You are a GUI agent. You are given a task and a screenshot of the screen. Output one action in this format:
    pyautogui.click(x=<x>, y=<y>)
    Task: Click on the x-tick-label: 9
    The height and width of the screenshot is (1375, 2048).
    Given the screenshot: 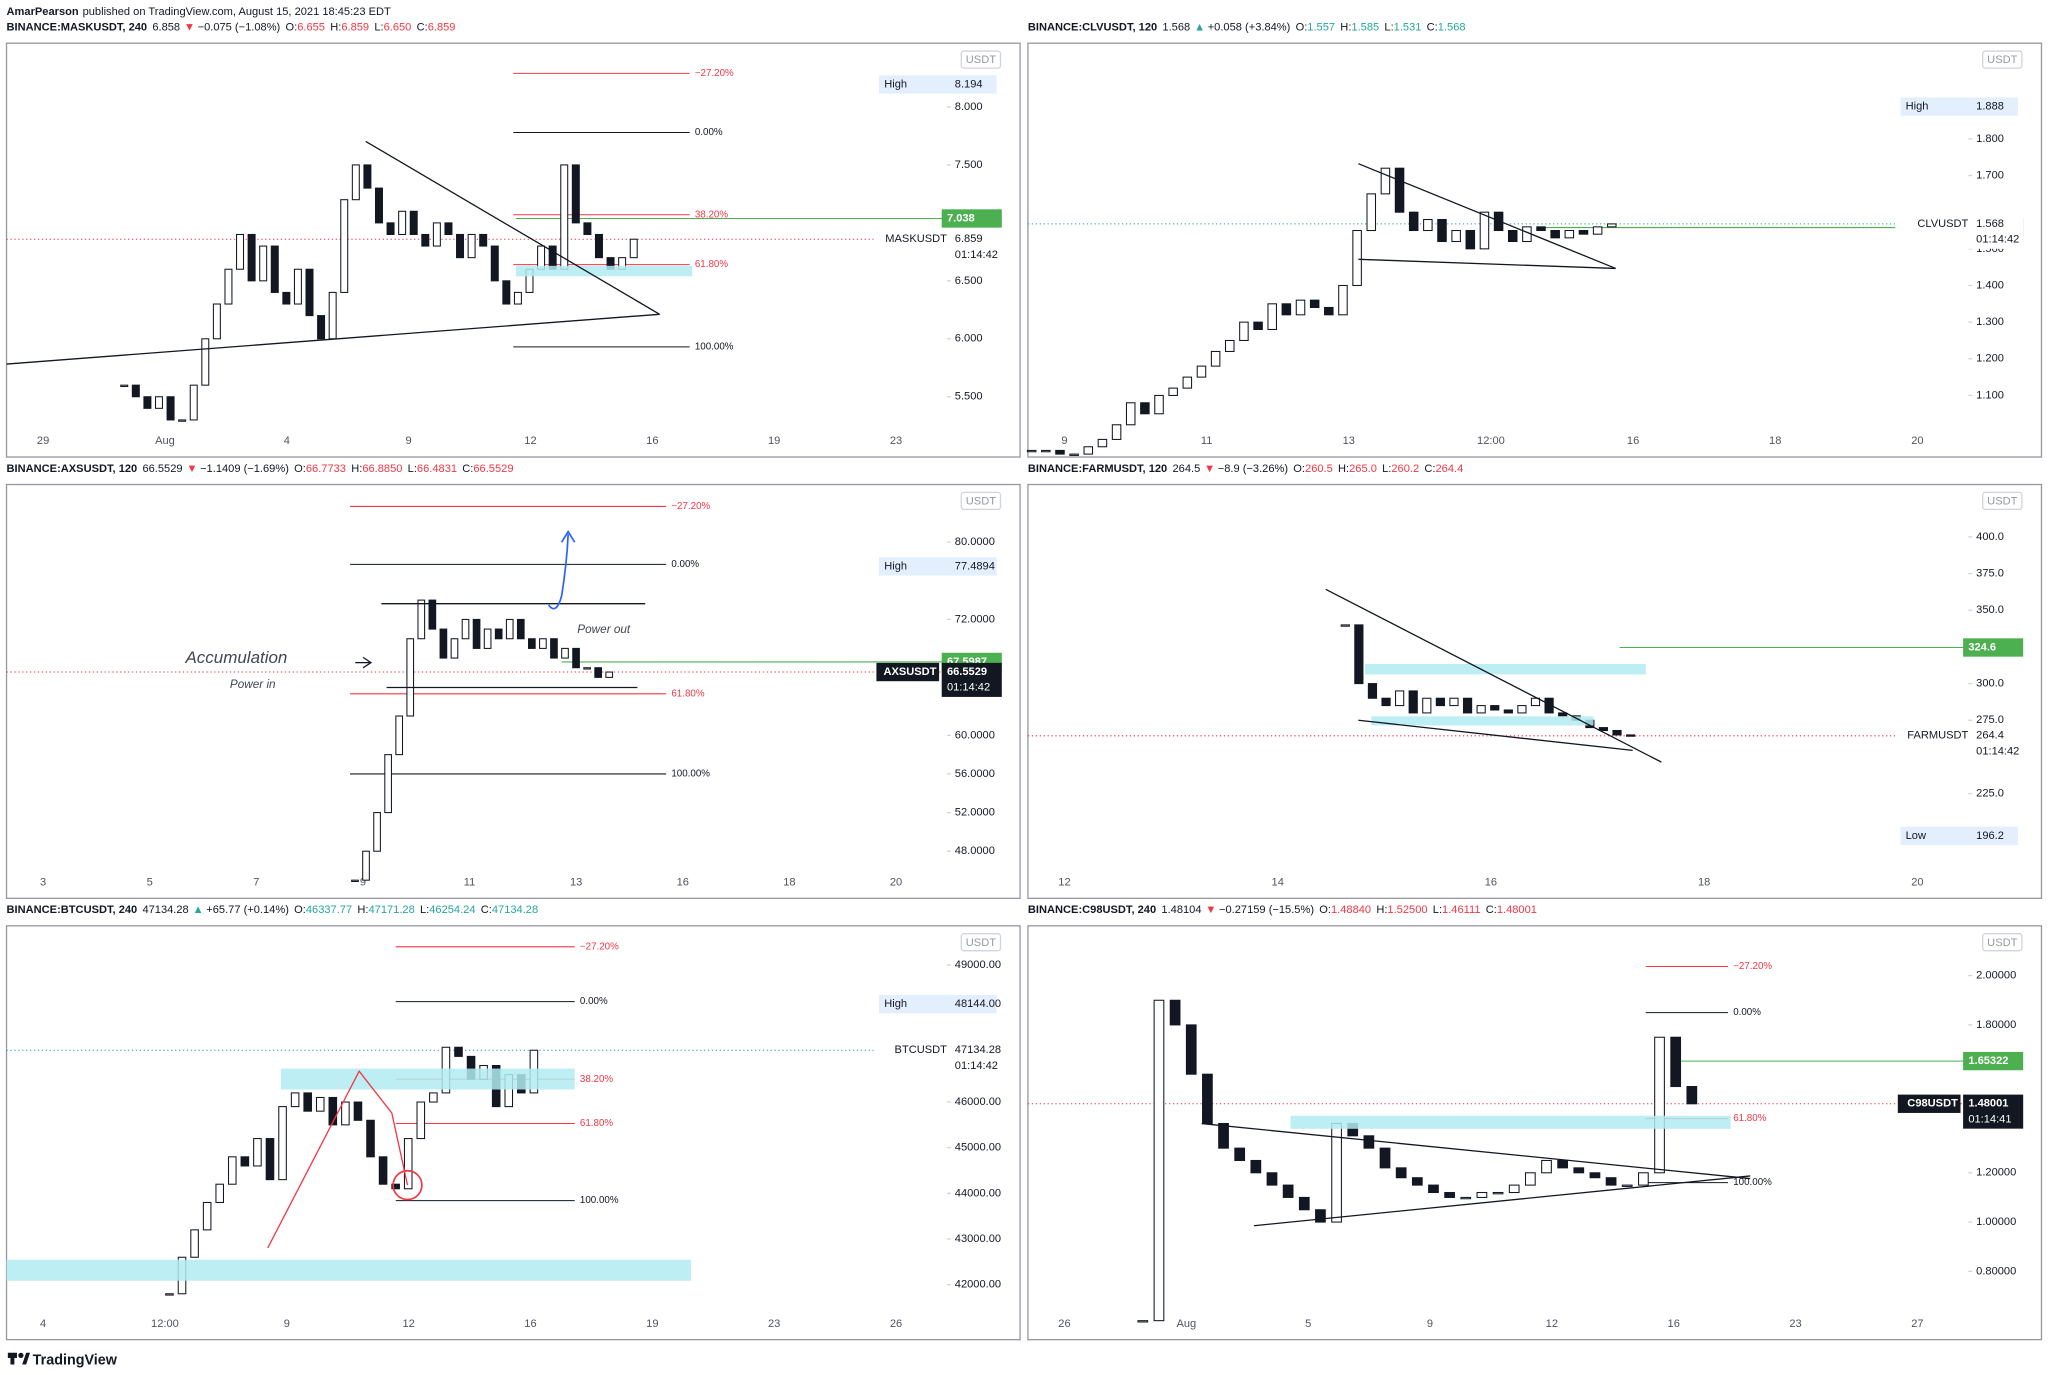 What is the action you would take?
    pyautogui.click(x=1064, y=441)
    